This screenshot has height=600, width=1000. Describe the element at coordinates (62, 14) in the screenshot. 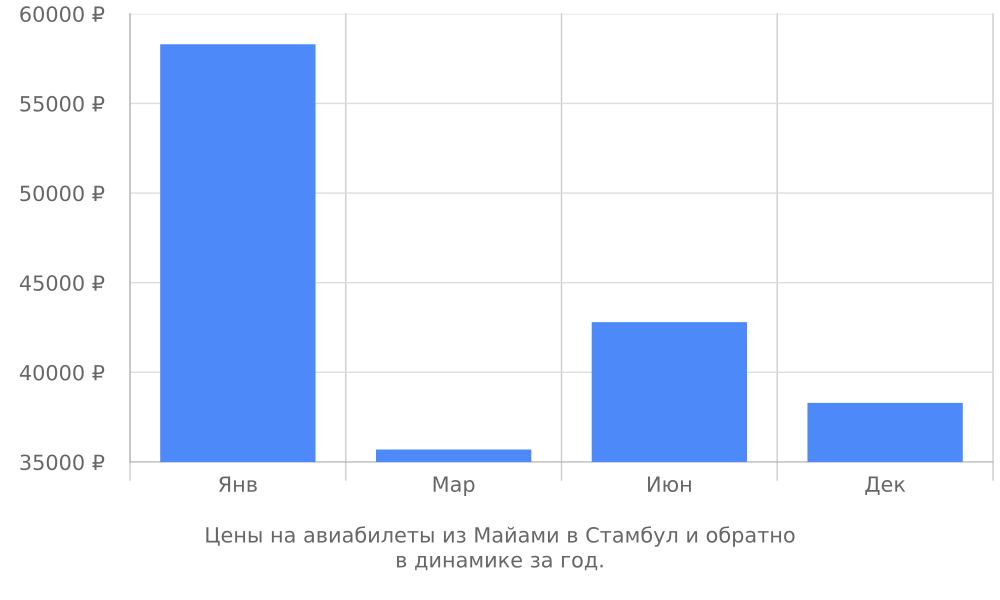

I see `y-tick-label: 60000 ₽` at that location.